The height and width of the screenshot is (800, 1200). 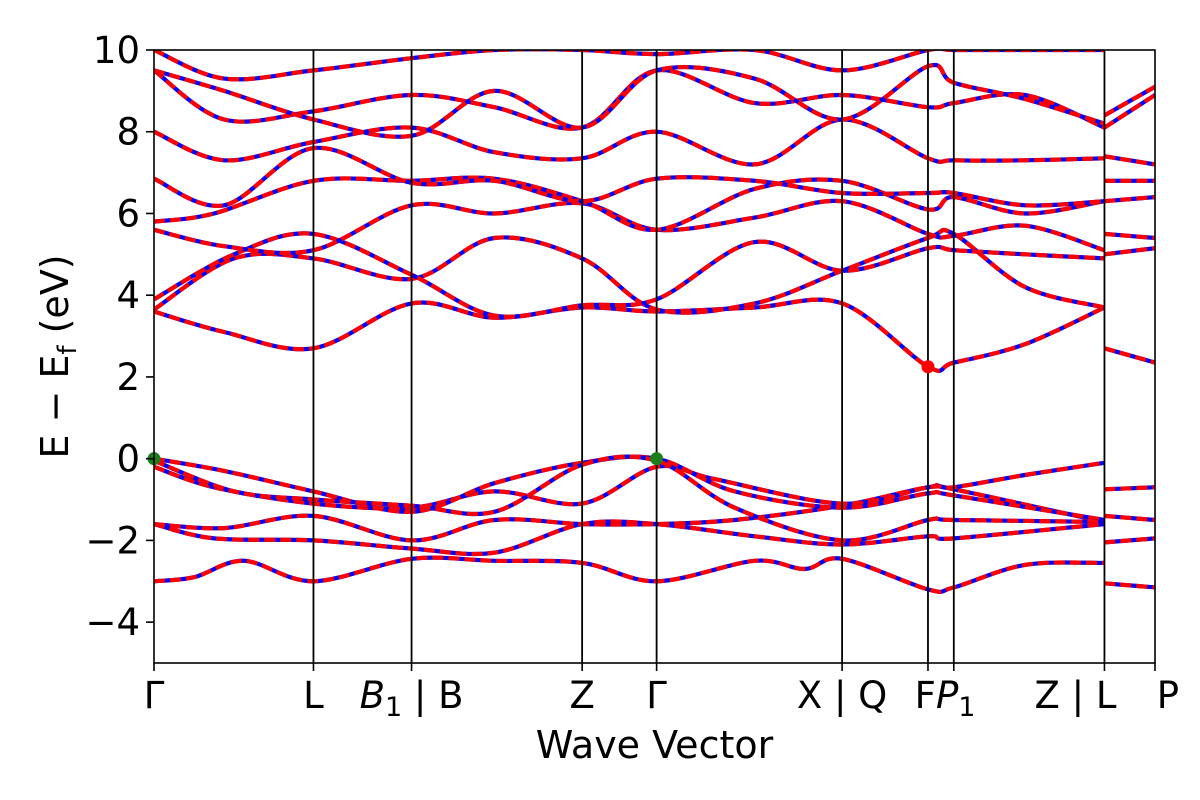 I want to click on band-16-spin-up, so click(x=629, y=66).